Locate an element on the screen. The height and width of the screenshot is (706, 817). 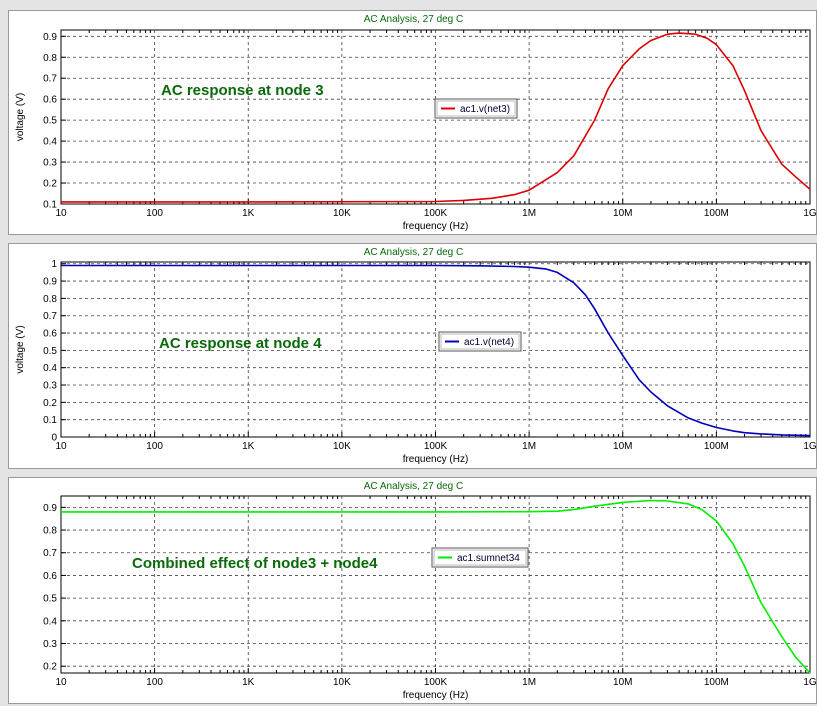
chart-annotation: Combined effect of node3 + node4 is located at coordinates (255, 563).